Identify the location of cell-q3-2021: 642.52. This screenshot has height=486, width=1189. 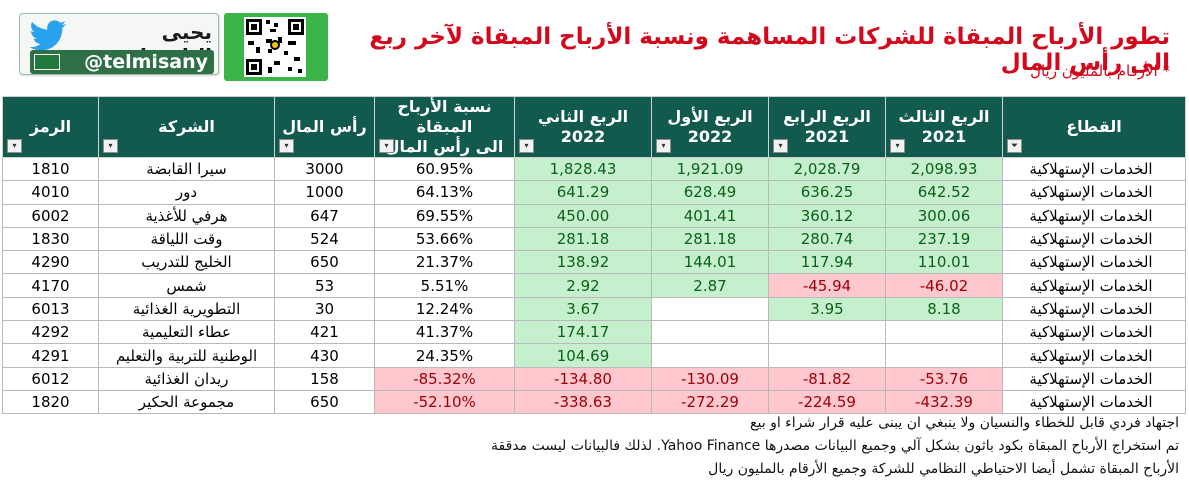
(944, 192).